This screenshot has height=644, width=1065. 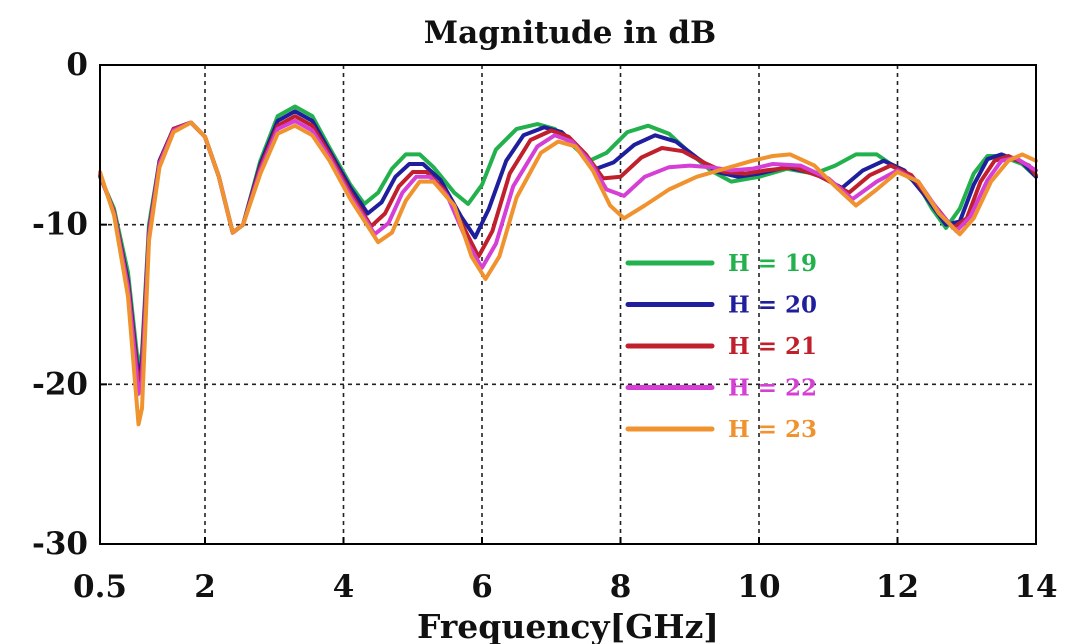 I want to click on x-tick-label: 0.5, so click(x=100, y=587).